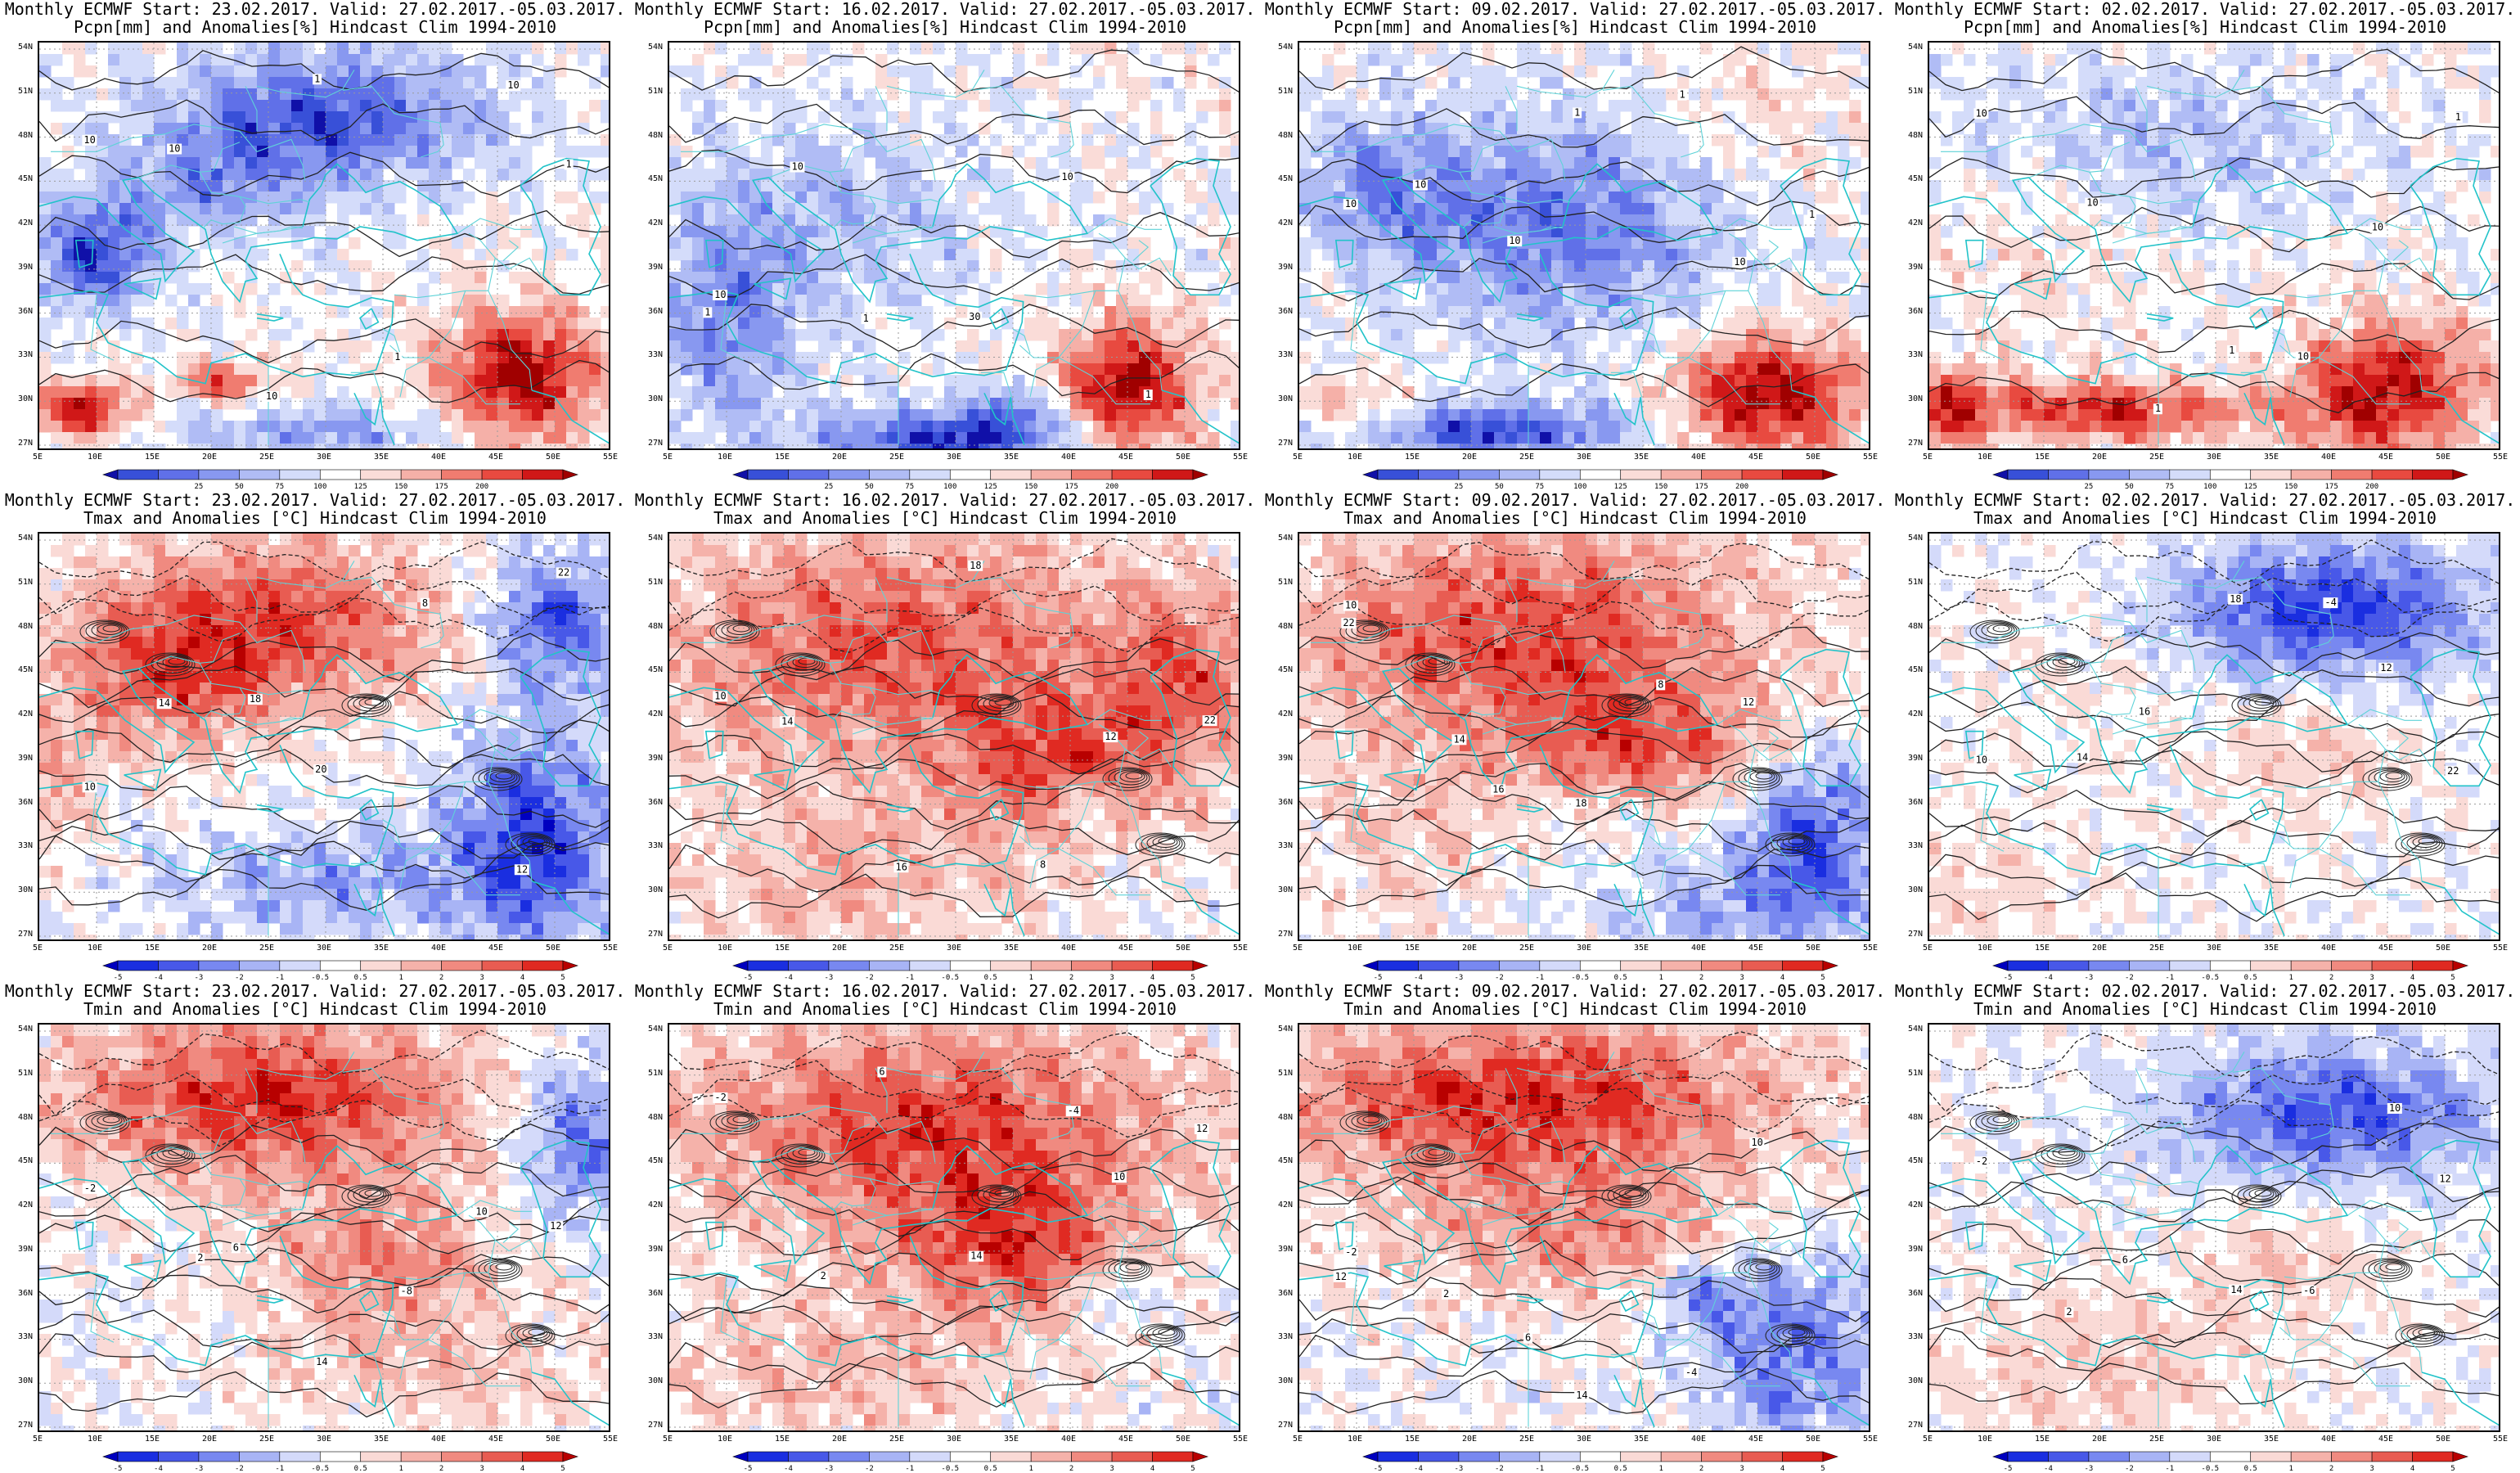  Describe the element at coordinates (324, 793) in the screenshot. I see `coastlines` at that location.